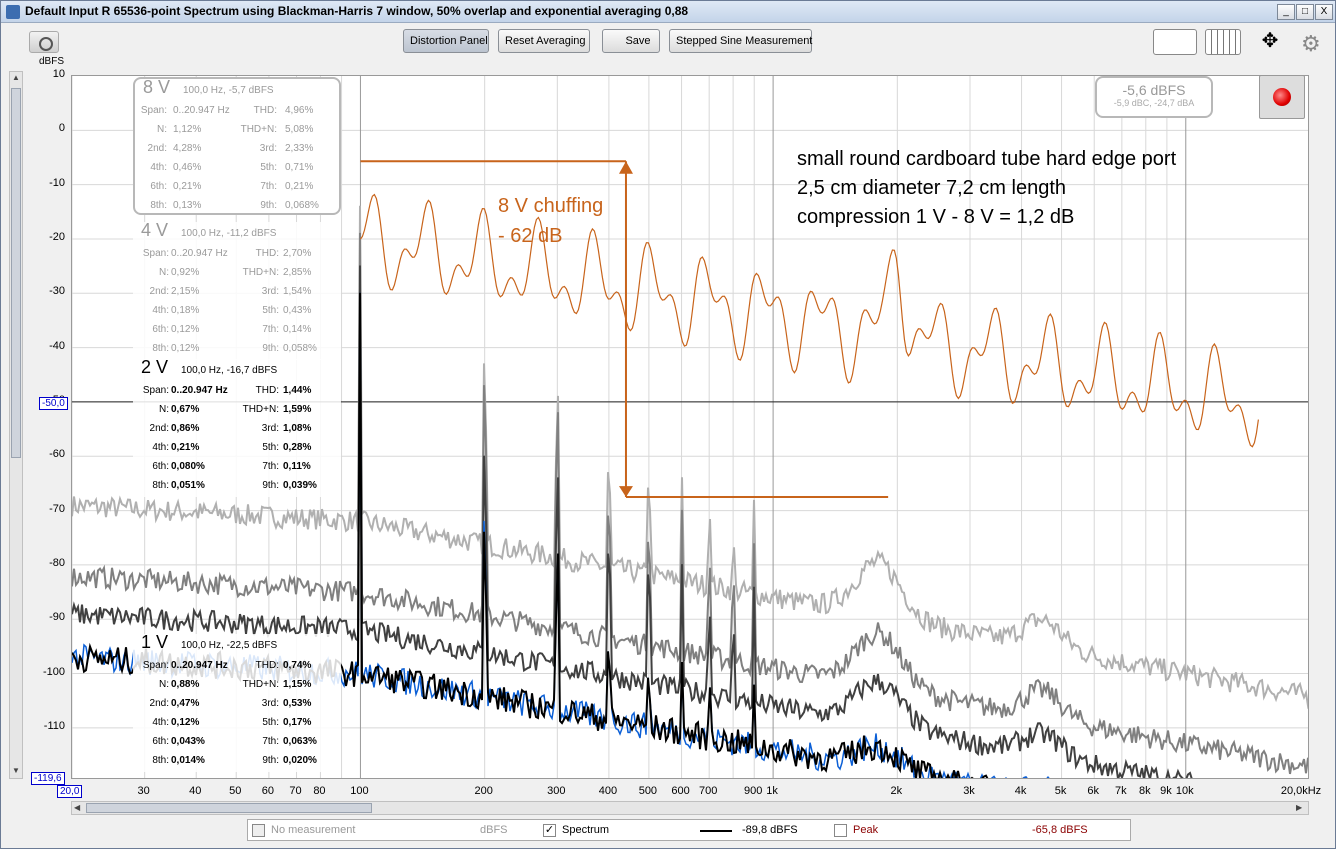 The image size is (1336, 849). What do you see at coordinates (185, 684) in the screenshot?
I see `n-value: 0,88%` at bounding box center [185, 684].